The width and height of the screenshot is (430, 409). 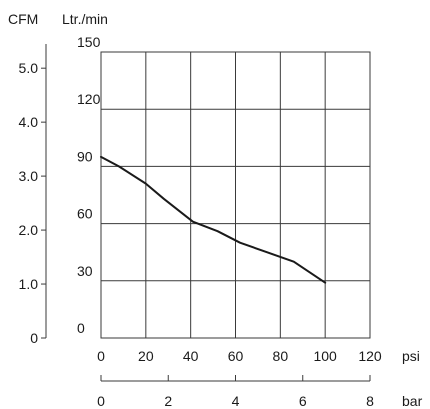 I want to click on left-axis-unit: CFM, so click(x=23, y=19).